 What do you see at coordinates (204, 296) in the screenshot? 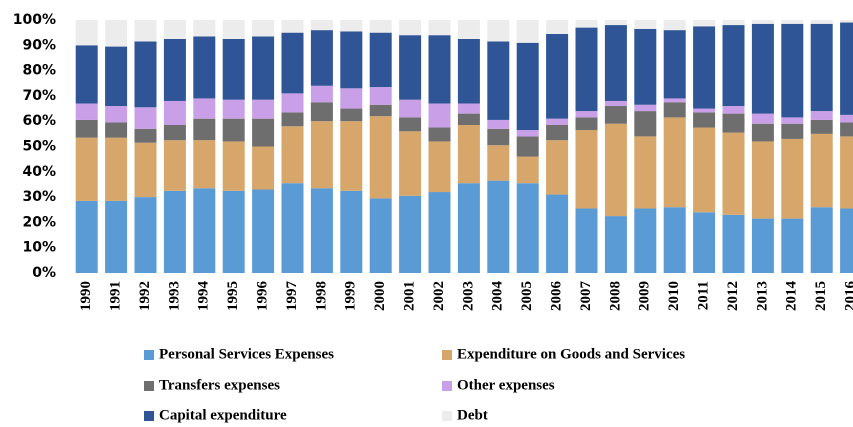
I see `x-tick-label: 1994` at bounding box center [204, 296].